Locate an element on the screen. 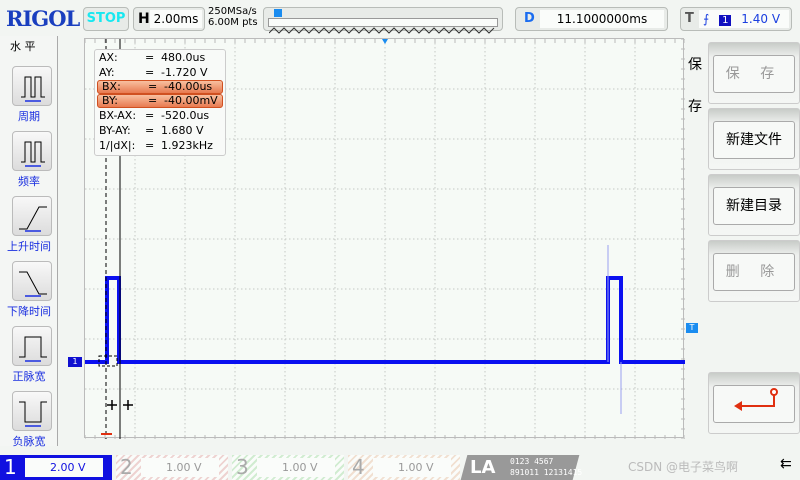 The height and width of the screenshot is (480, 800). measurement-row: BX: = -40.00us is located at coordinates (160, 87).